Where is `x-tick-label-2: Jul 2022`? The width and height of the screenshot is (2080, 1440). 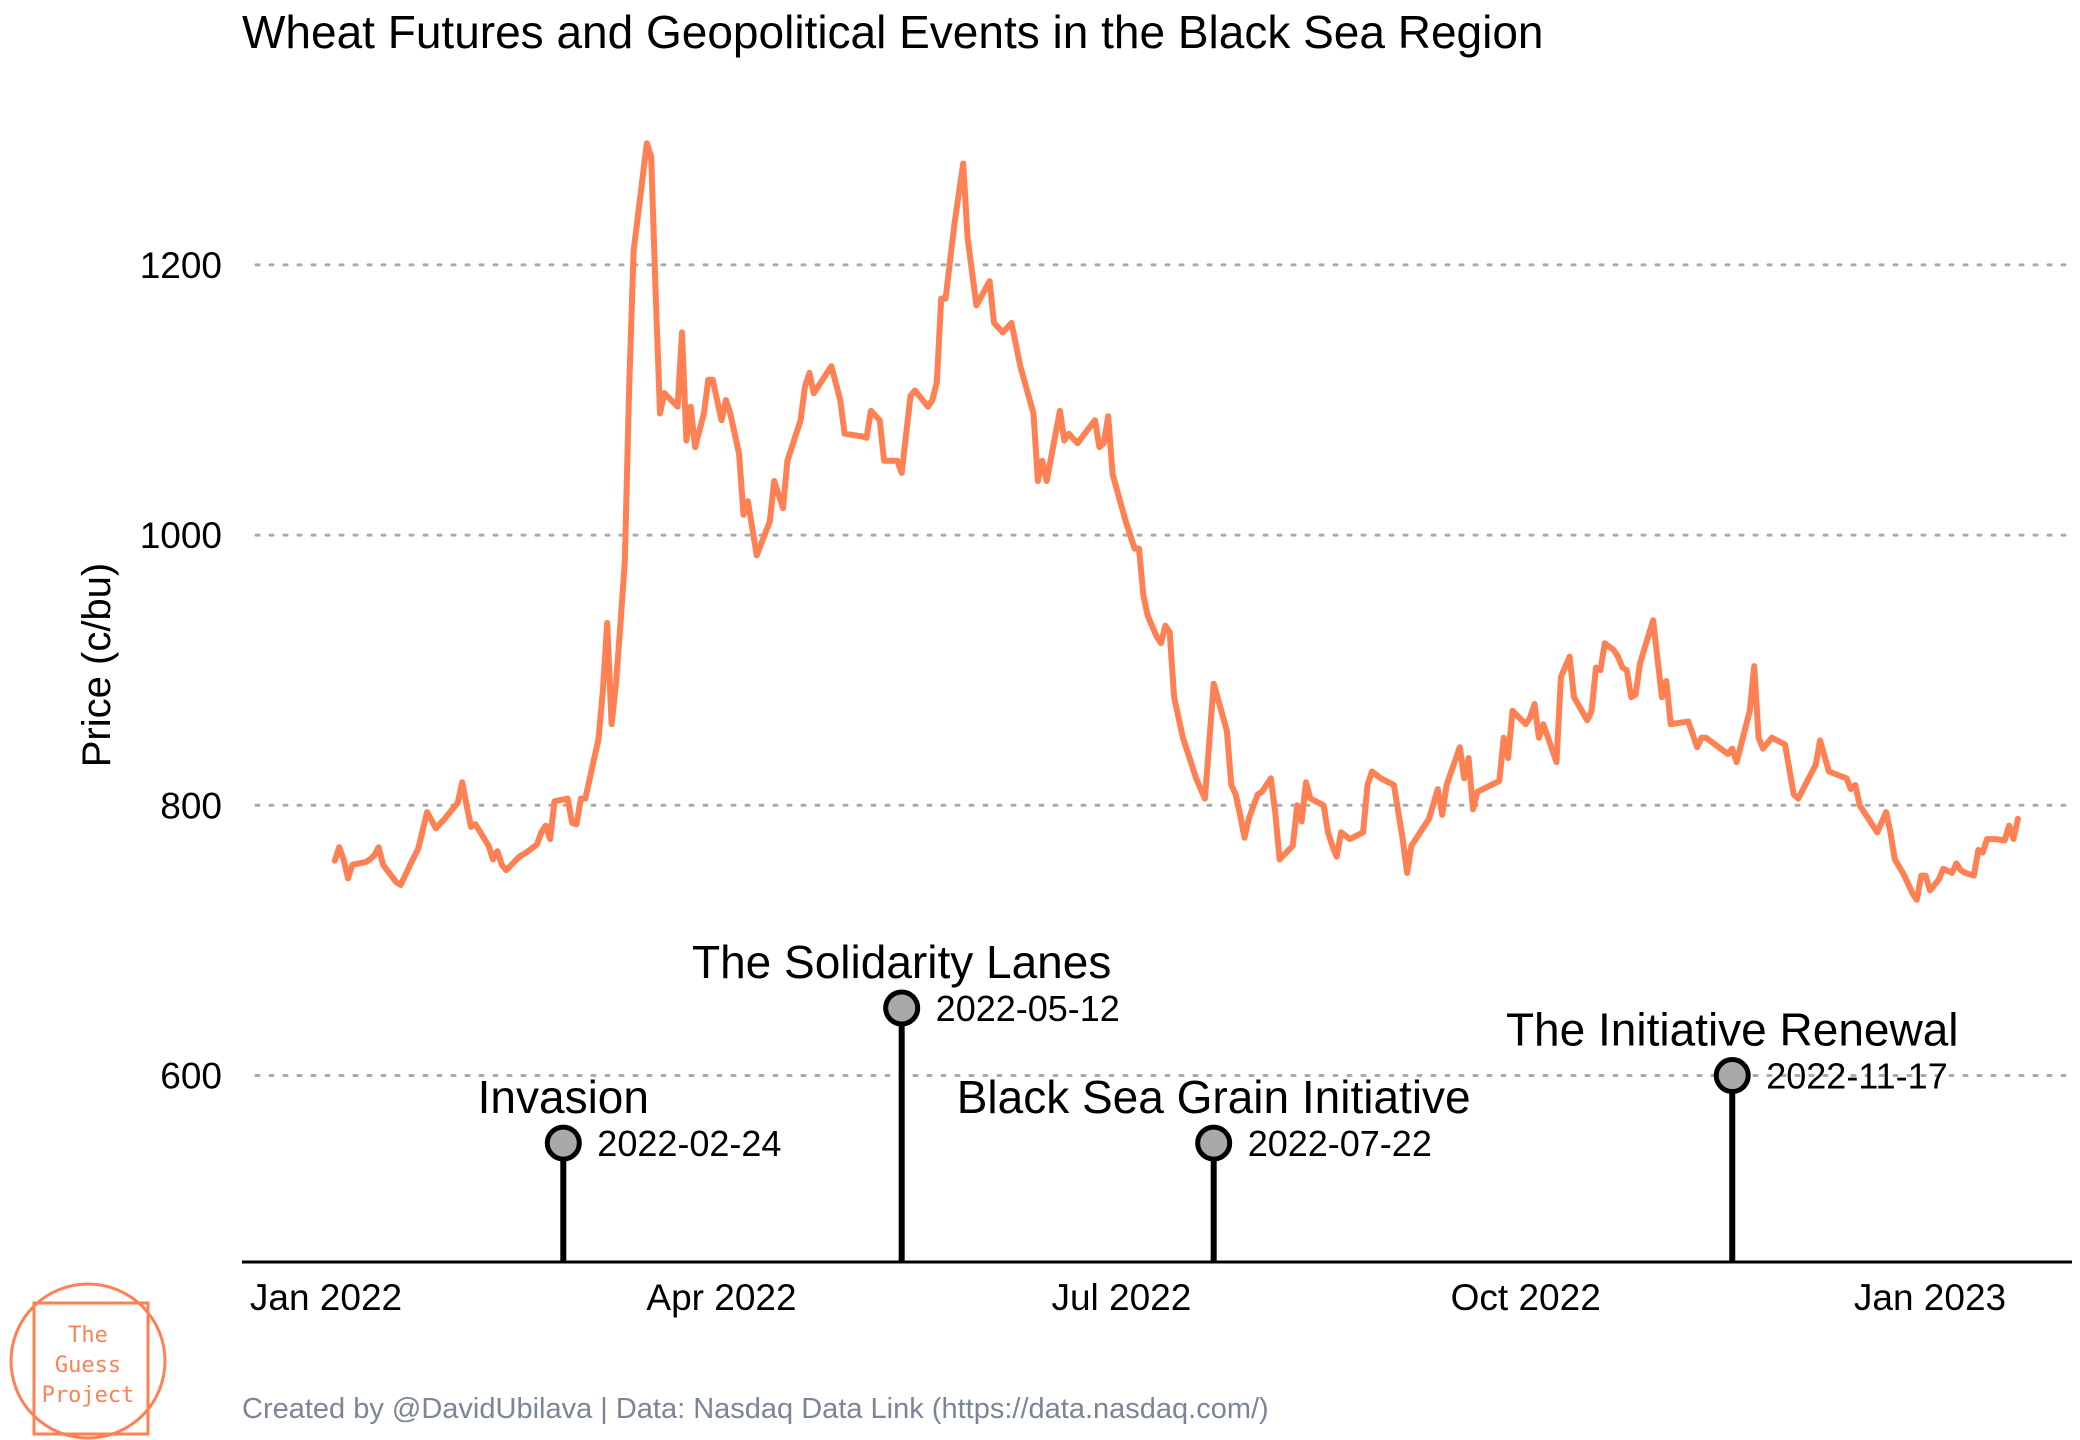
x-tick-label-2: Jul 2022 is located at coordinates (1121, 1297).